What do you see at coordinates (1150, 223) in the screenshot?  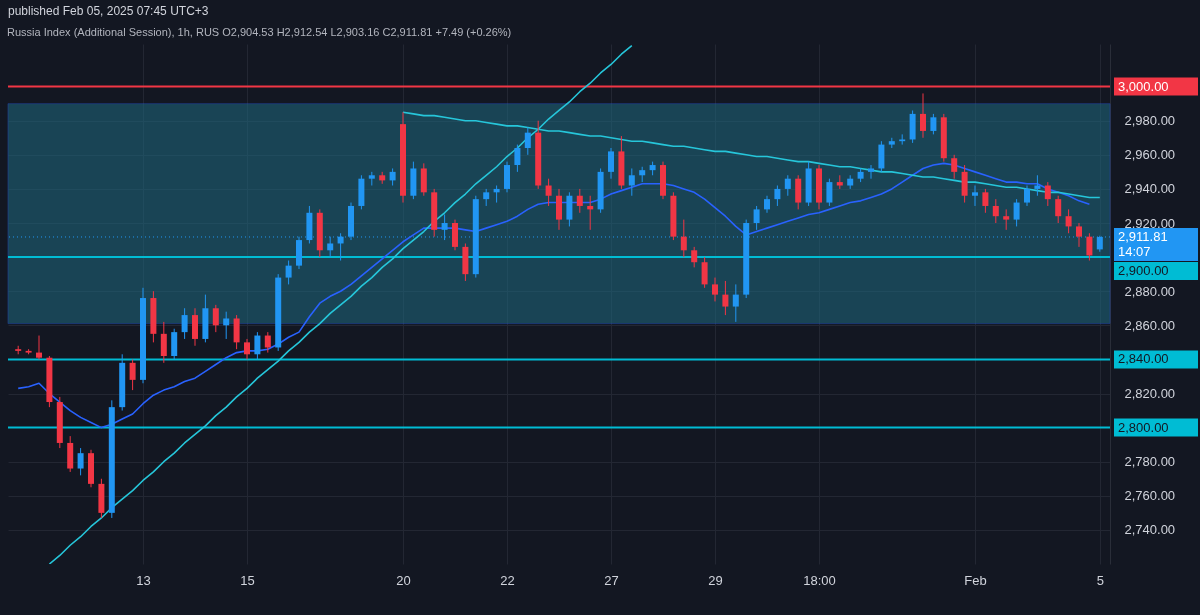 I see `y-tick-label: 2,920.00` at bounding box center [1150, 223].